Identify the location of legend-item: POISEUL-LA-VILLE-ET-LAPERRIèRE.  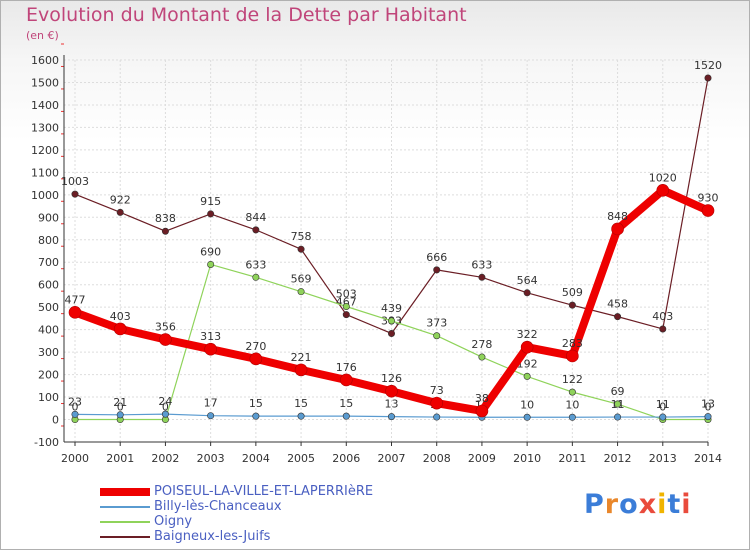
(236, 491).